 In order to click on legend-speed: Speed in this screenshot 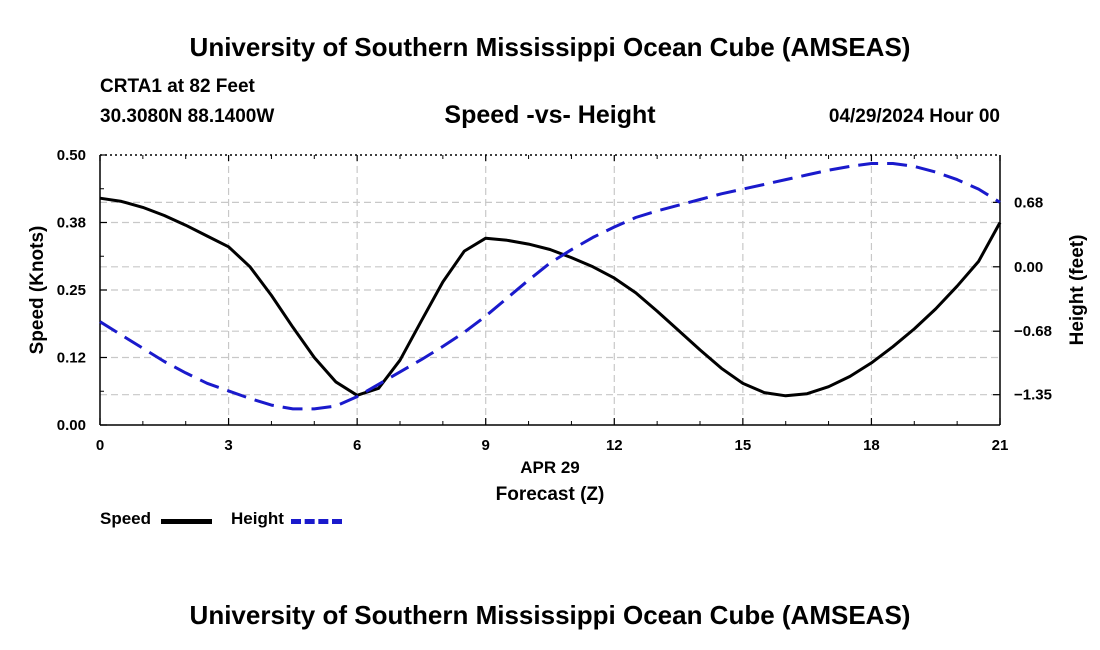, I will do `click(125, 519)`.